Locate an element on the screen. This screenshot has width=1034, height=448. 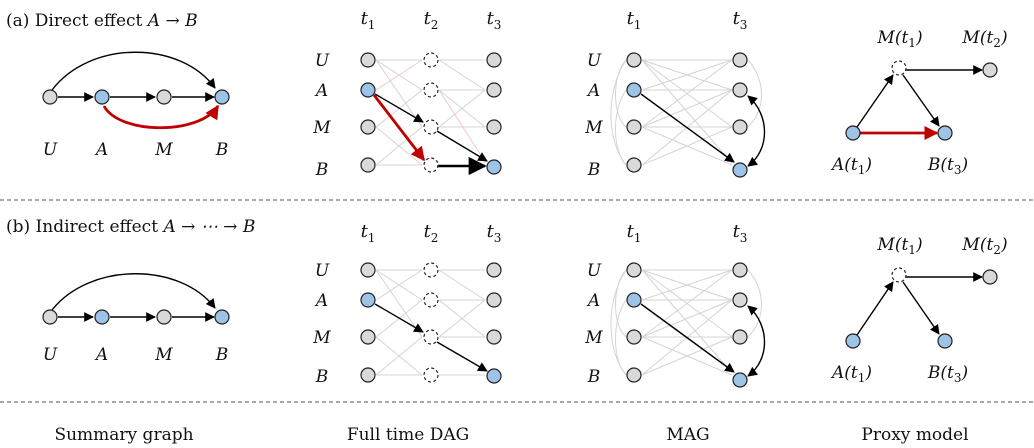
node-b3 is located at coordinates (494, 376).